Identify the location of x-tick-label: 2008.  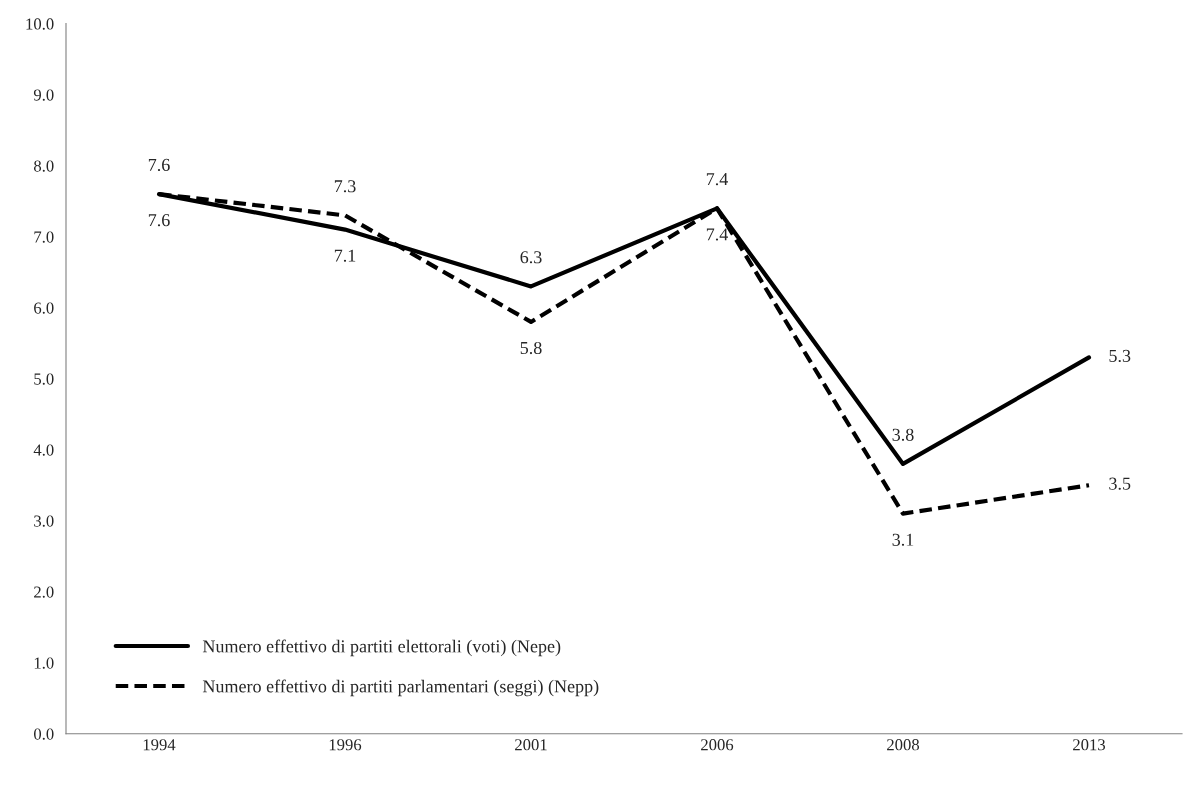
(903, 745).